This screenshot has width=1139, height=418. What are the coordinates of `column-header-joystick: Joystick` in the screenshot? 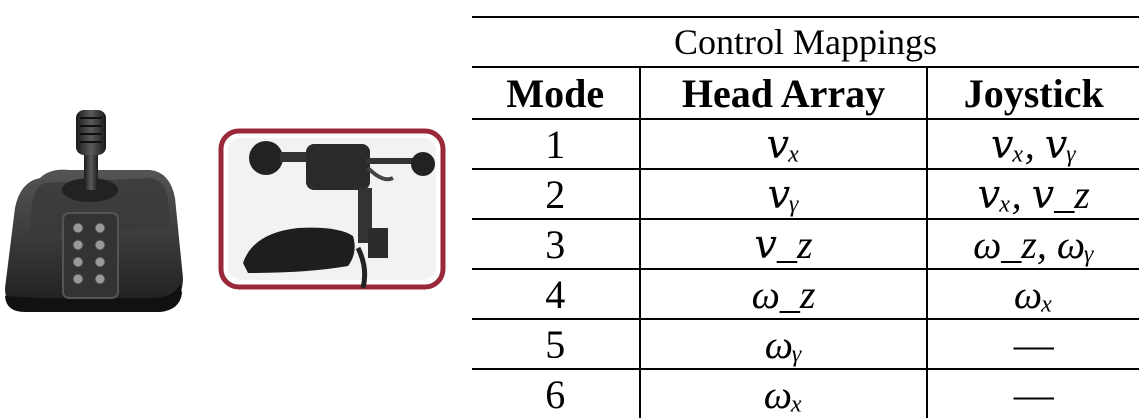 It's located at (1033, 93).